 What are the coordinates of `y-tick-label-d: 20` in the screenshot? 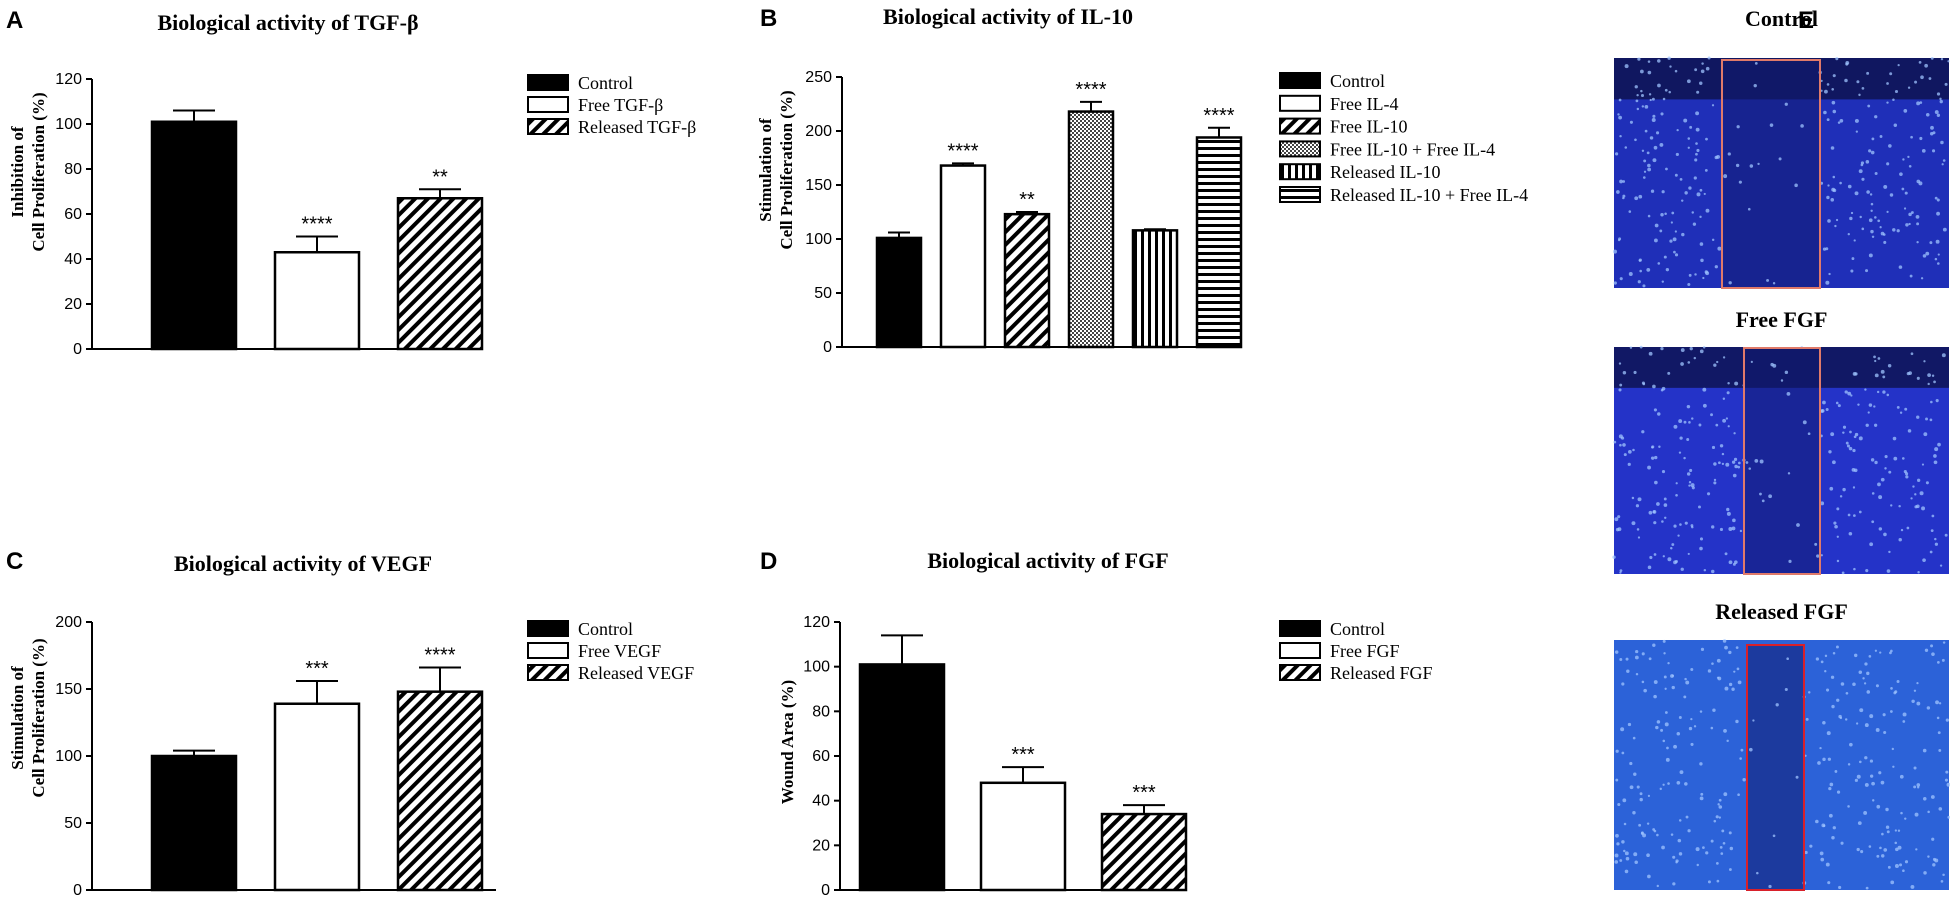 It's located at (821, 845).